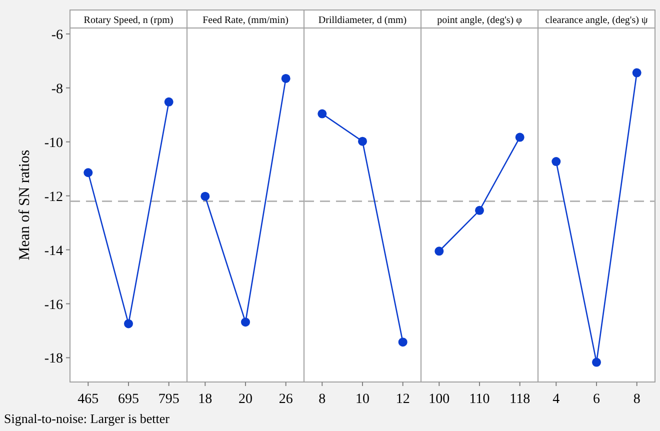 The width and height of the screenshot is (660, 431). What do you see at coordinates (57, 89) in the screenshot?
I see `y-tick-label: -8` at bounding box center [57, 89].